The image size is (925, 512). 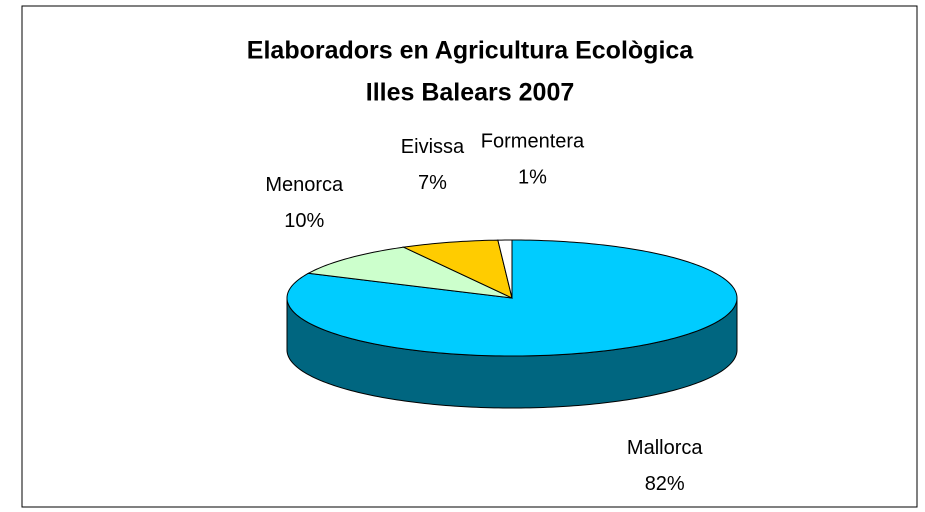 What do you see at coordinates (304, 185) in the screenshot?
I see `data-label-name: Menorca` at bounding box center [304, 185].